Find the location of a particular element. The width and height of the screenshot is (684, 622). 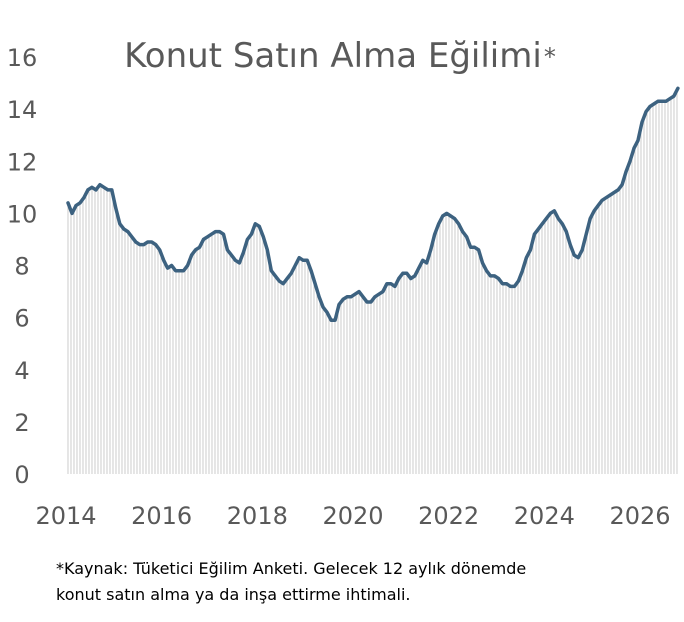

y-tick-label: 4 is located at coordinates (21, 371).